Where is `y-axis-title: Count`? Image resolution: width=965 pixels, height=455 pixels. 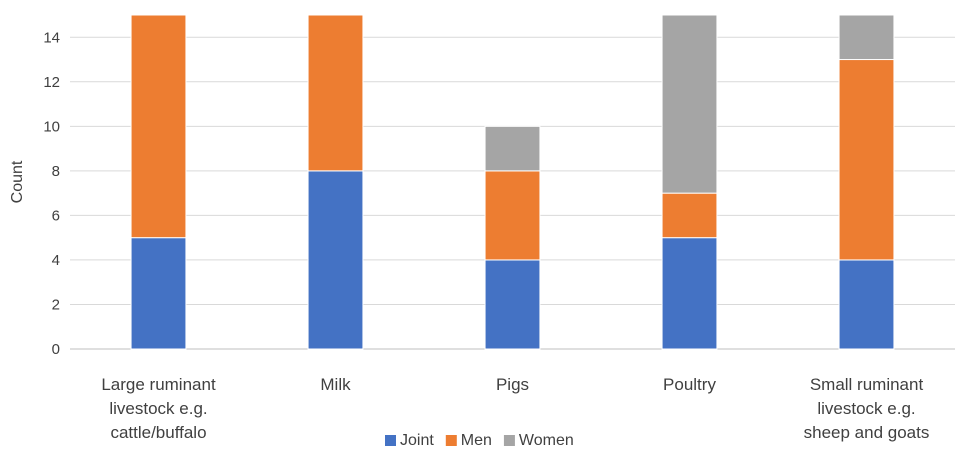
y-axis-title: Count is located at coordinates (17, 181).